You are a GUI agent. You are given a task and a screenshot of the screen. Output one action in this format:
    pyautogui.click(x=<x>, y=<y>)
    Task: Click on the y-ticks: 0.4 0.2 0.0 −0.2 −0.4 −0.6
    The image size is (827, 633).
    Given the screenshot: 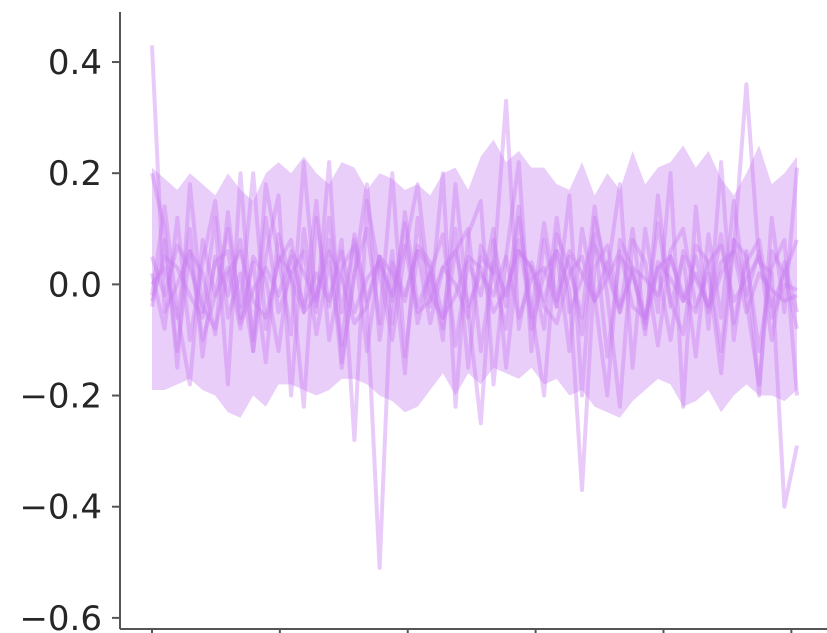 What is the action you would take?
    pyautogui.click(x=69, y=338)
    